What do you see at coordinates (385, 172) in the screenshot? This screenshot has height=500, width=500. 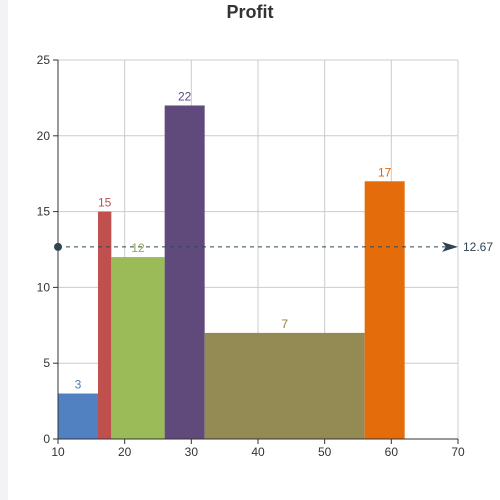 I see `data-label: 17` at bounding box center [385, 172].